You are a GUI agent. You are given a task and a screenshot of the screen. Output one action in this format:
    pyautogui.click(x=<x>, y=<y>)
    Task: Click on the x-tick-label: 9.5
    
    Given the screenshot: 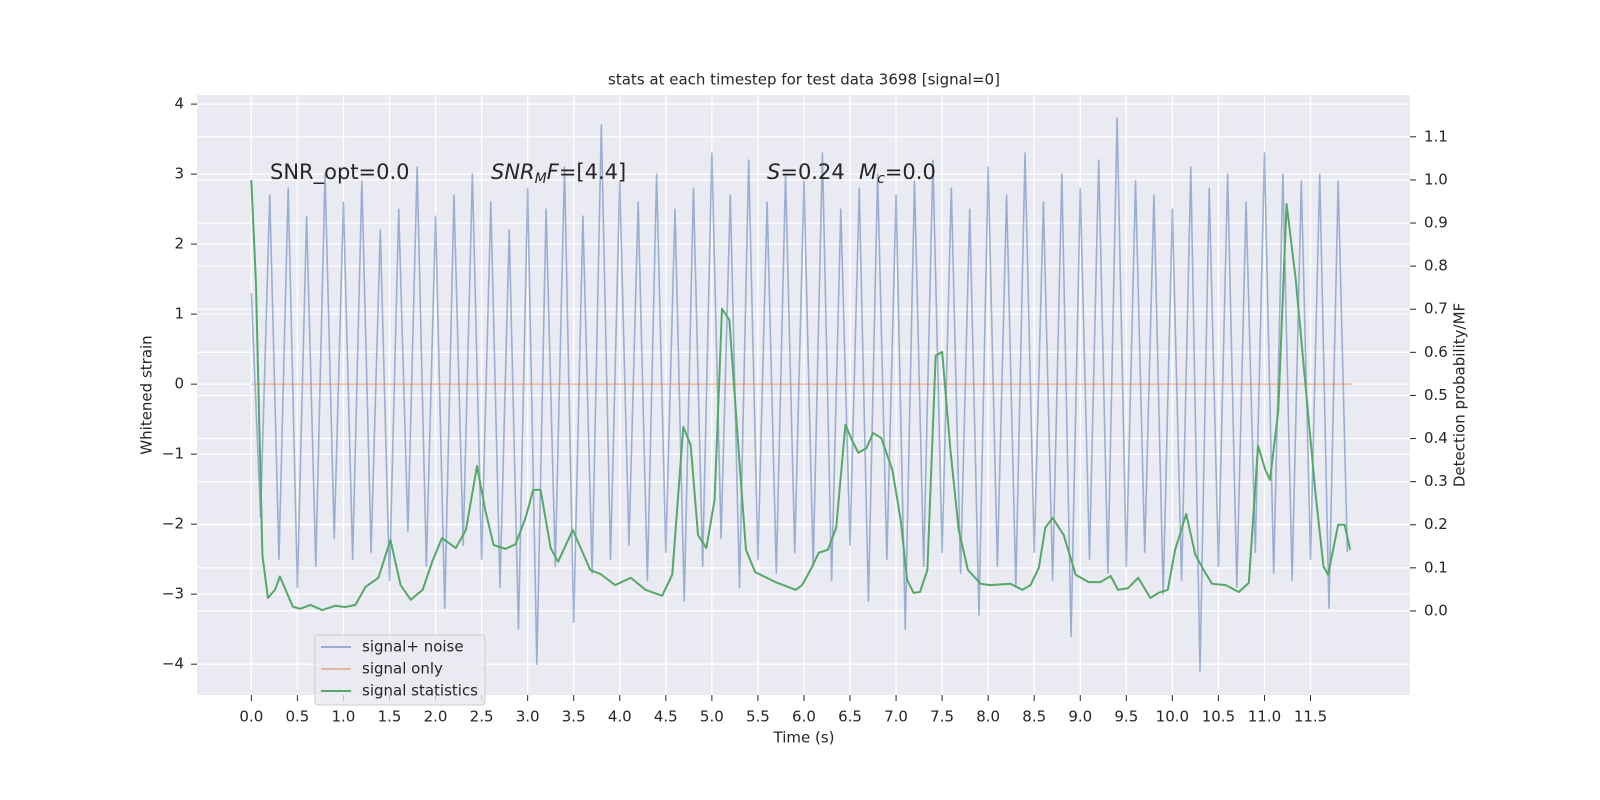 What is the action you would take?
    pyautogui.click(x=1126, y=717)
    